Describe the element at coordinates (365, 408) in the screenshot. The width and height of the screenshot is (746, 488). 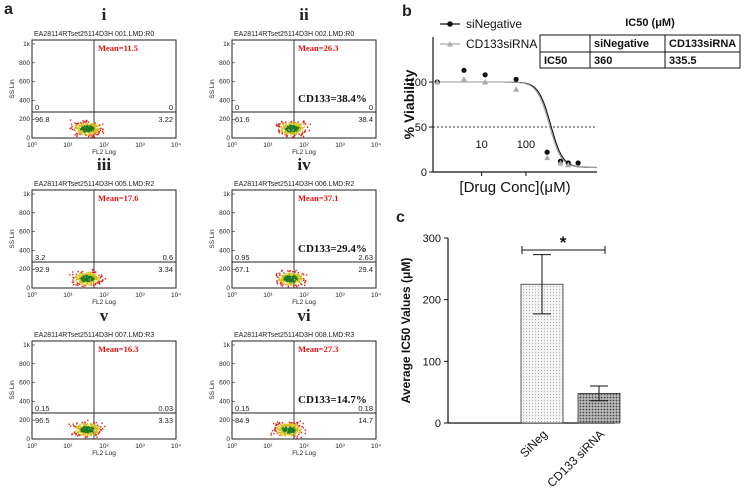
I see `flow-quadrant-ur: 0.18` at that location.